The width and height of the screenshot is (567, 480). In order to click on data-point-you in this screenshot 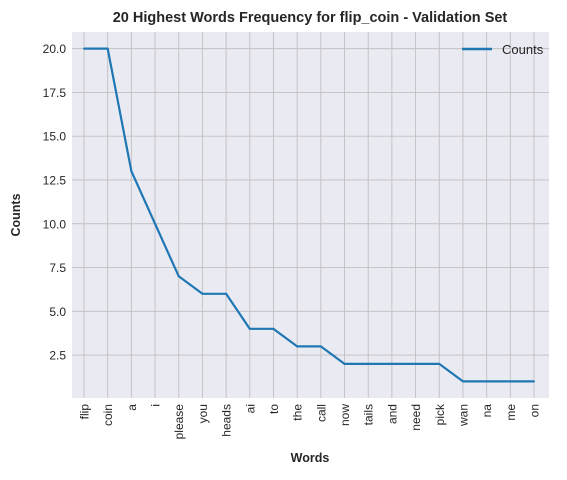, I will do `click(202, 293)`.